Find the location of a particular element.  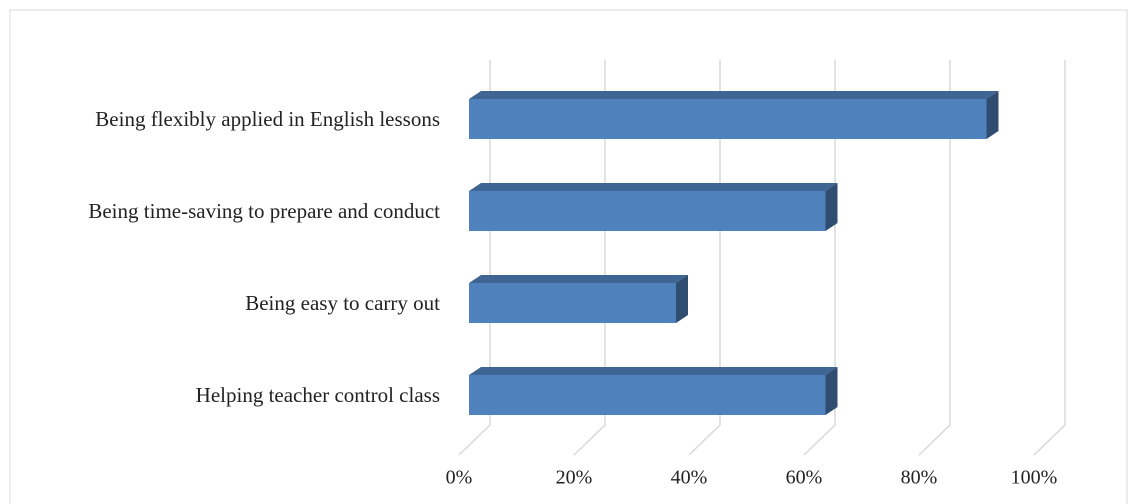

x-tick-label: 40% is located at coordinates (689, 478).